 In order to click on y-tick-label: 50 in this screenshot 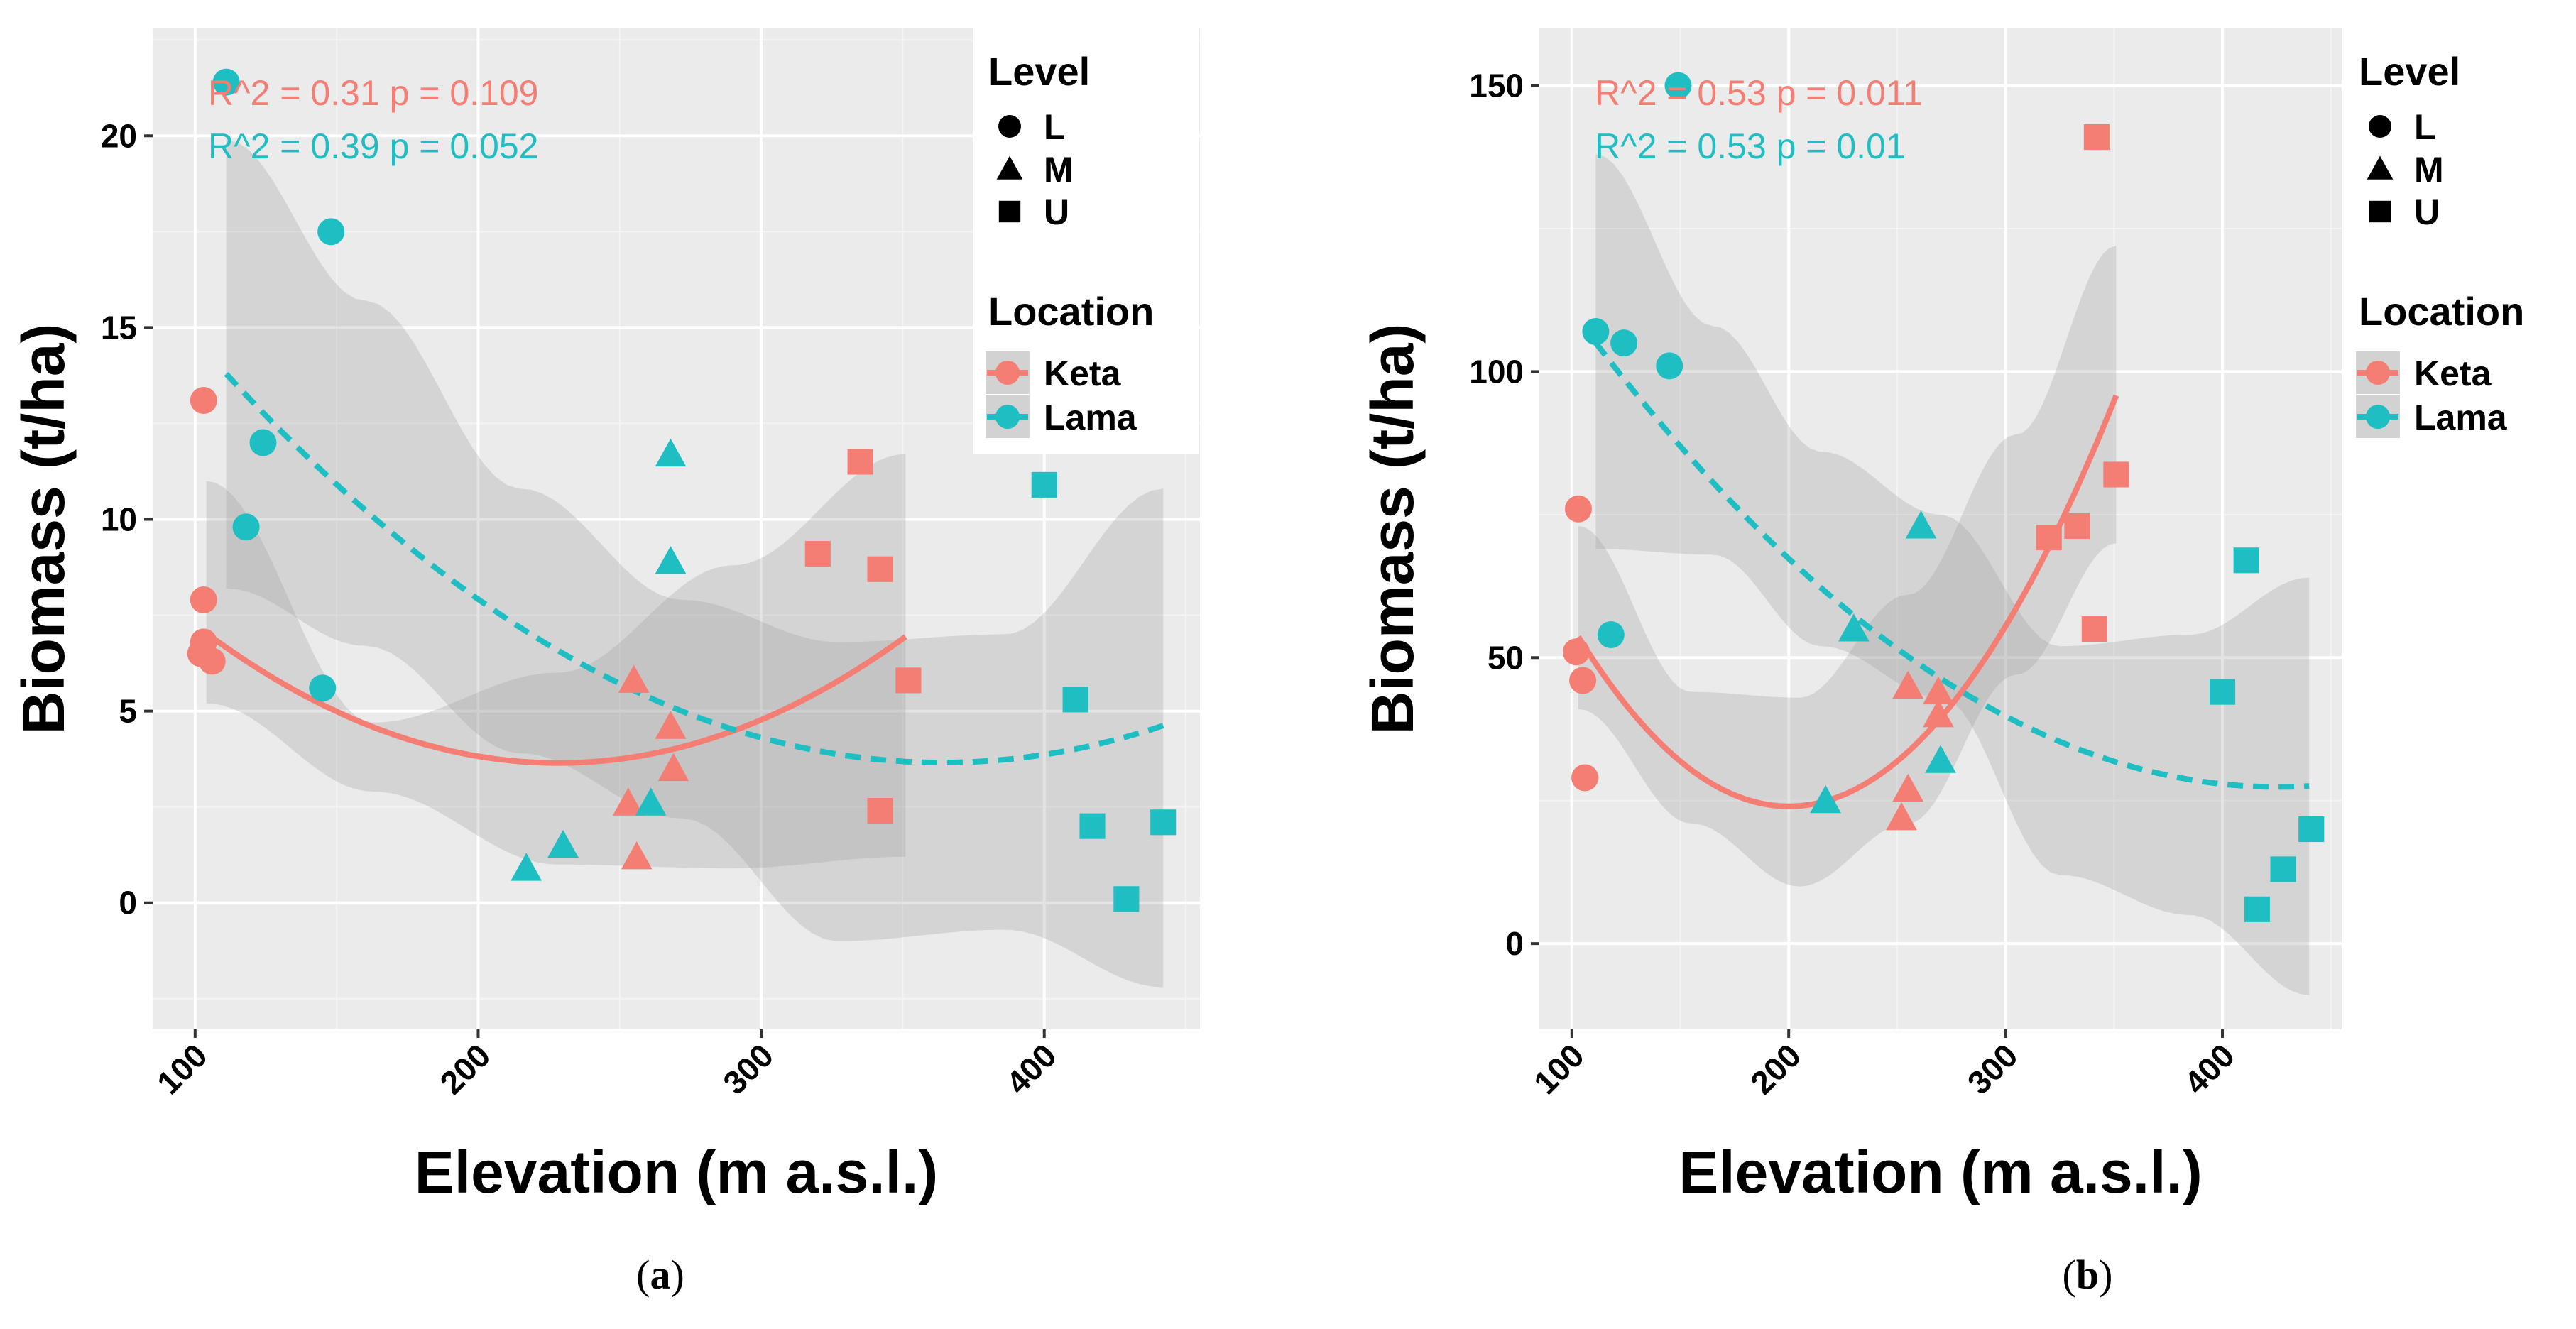, I will do `click(1506, 657)`.